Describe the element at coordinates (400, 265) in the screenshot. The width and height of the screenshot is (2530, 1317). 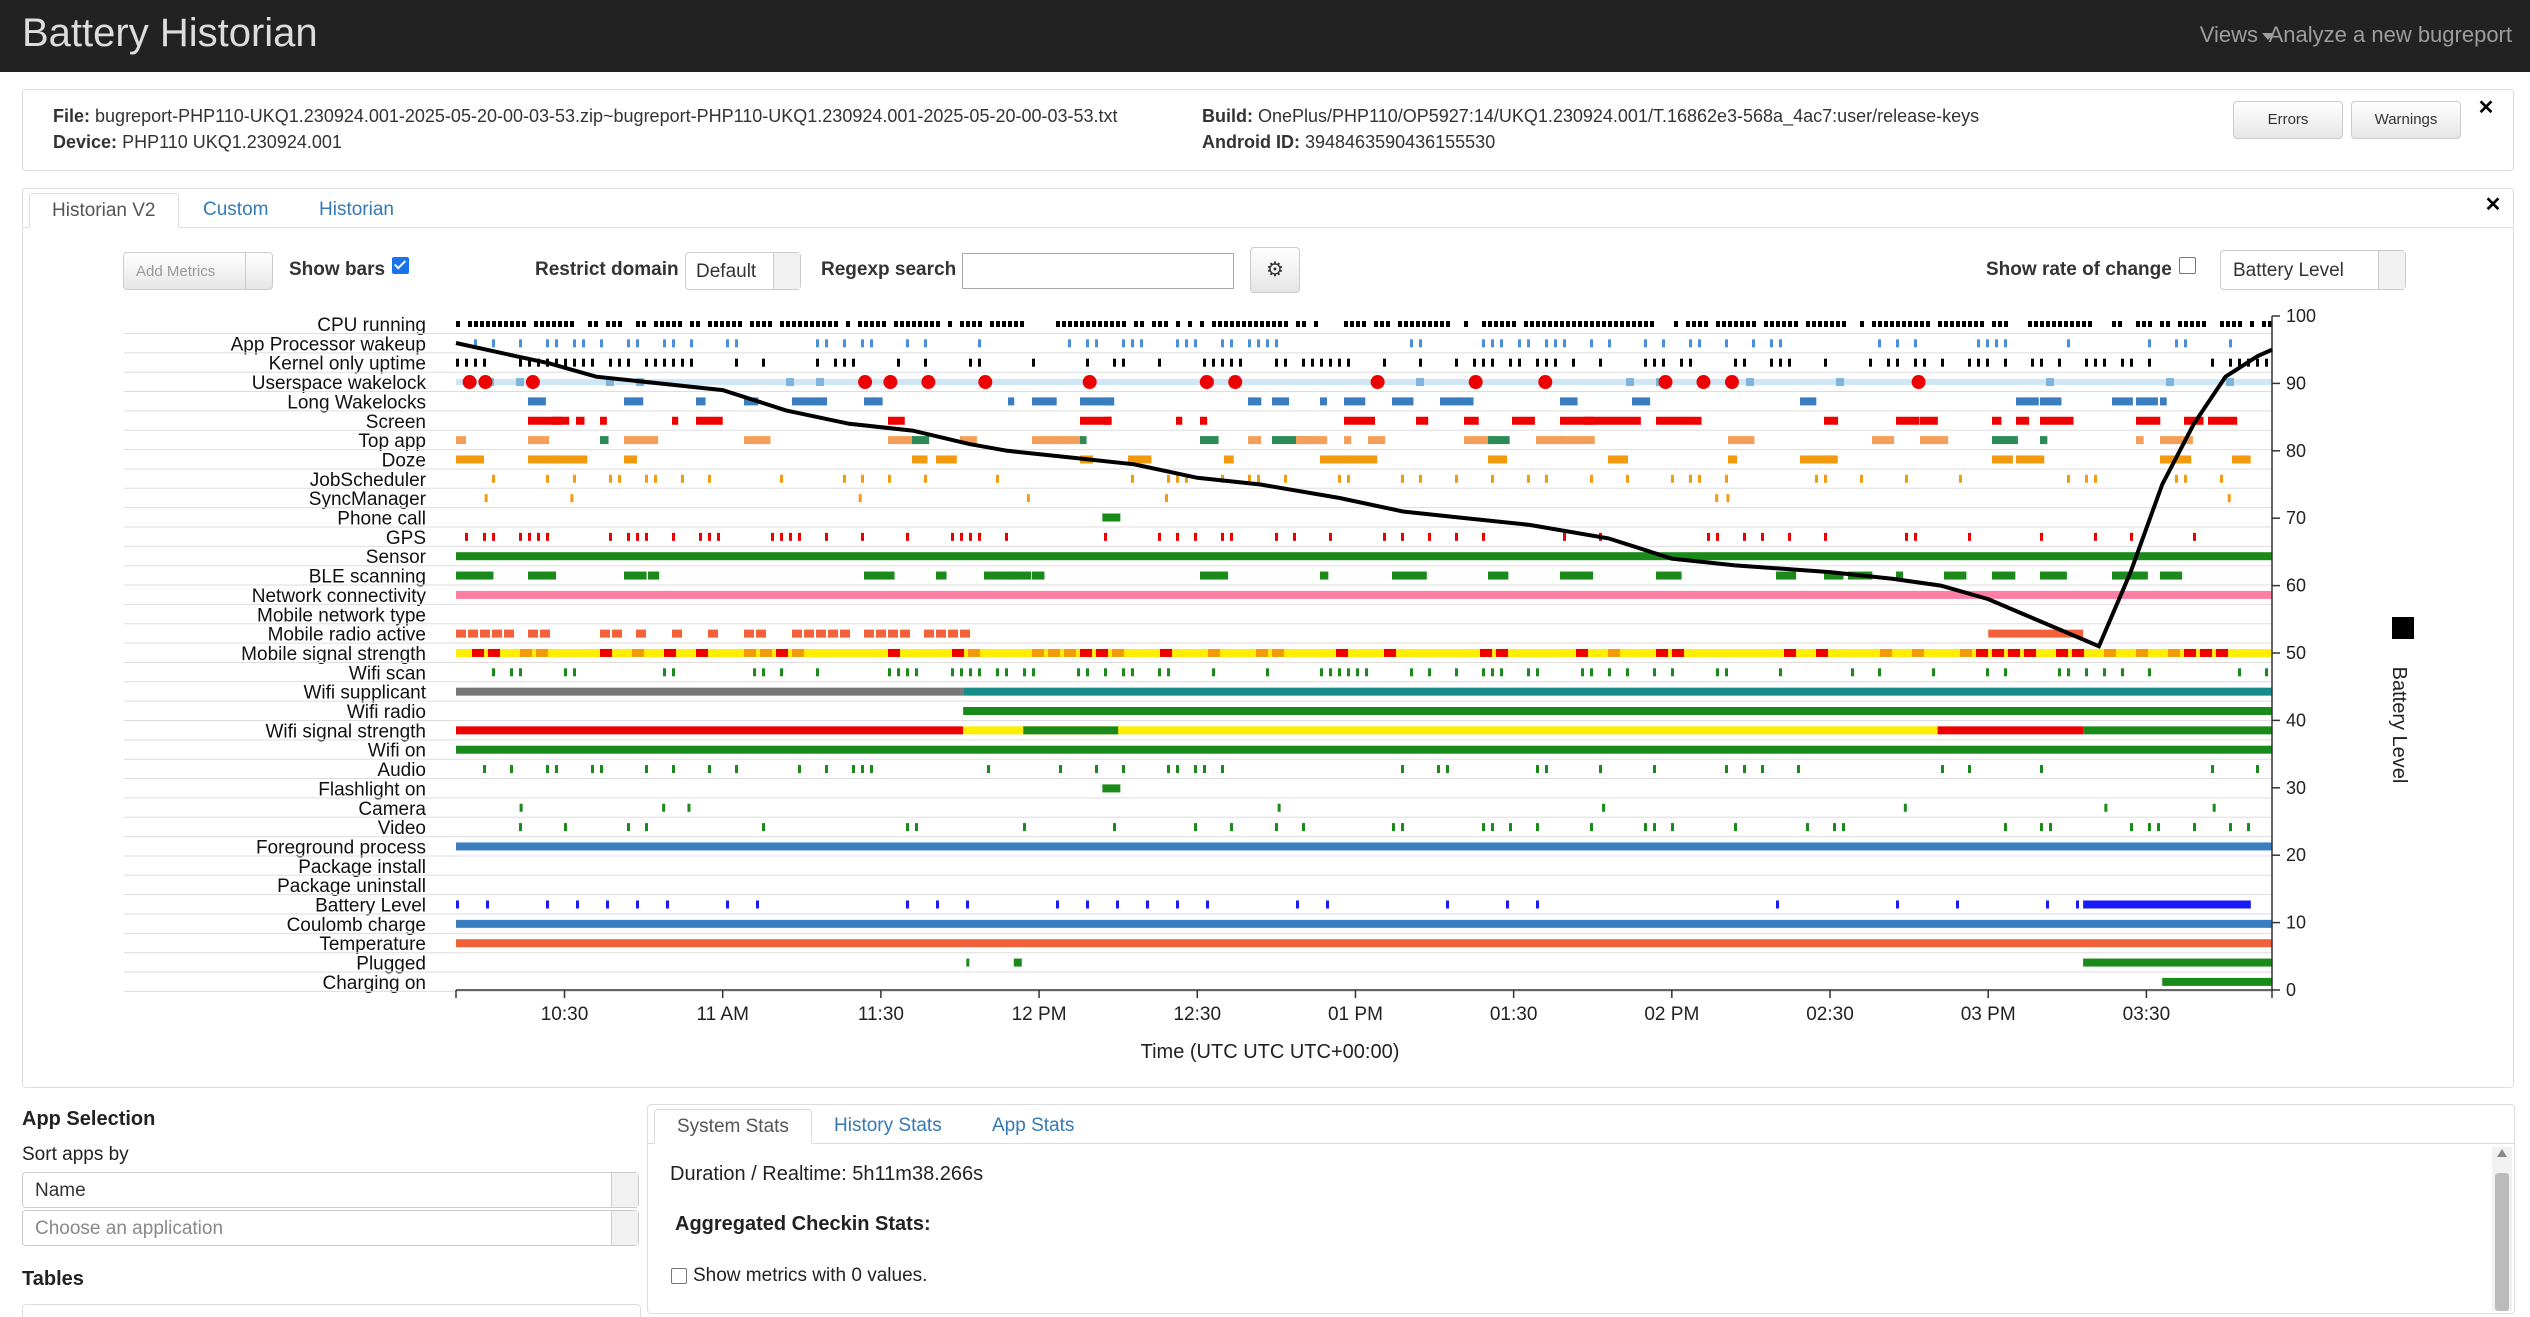
I see `show-bars-checkbox` at that location.